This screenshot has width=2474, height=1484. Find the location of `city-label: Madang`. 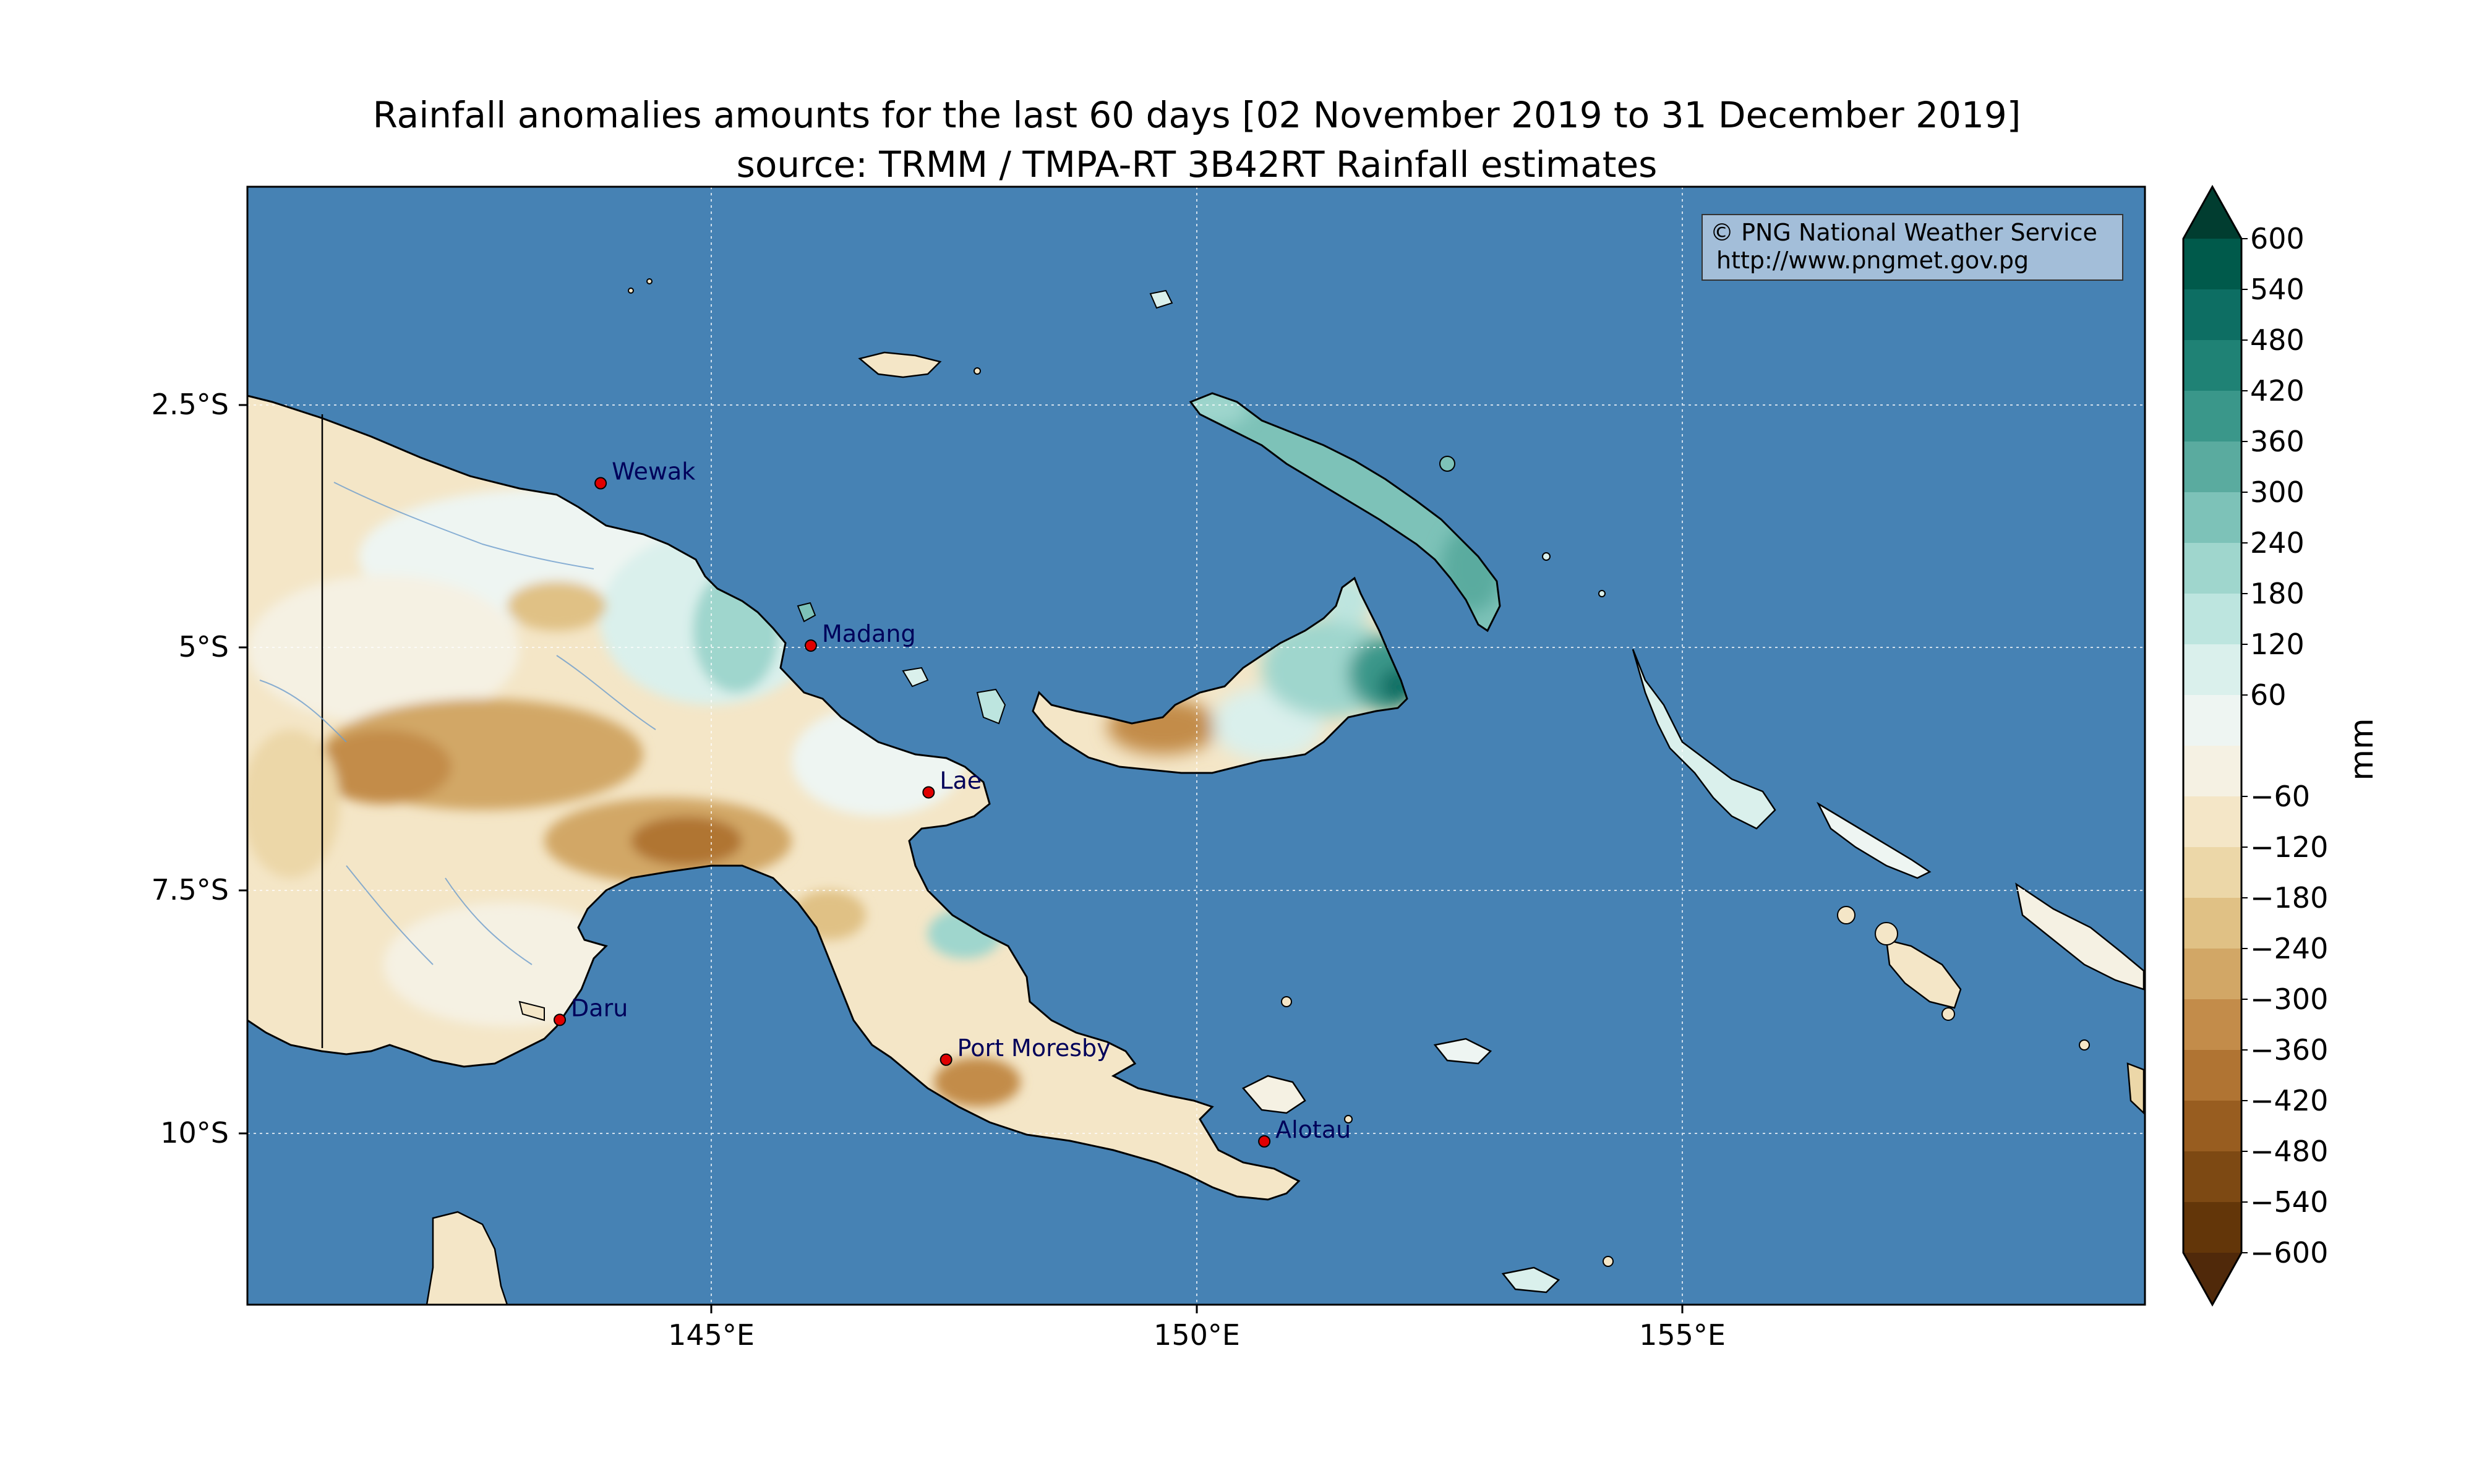

city-label: Madang is located at coordinates (869, 633).